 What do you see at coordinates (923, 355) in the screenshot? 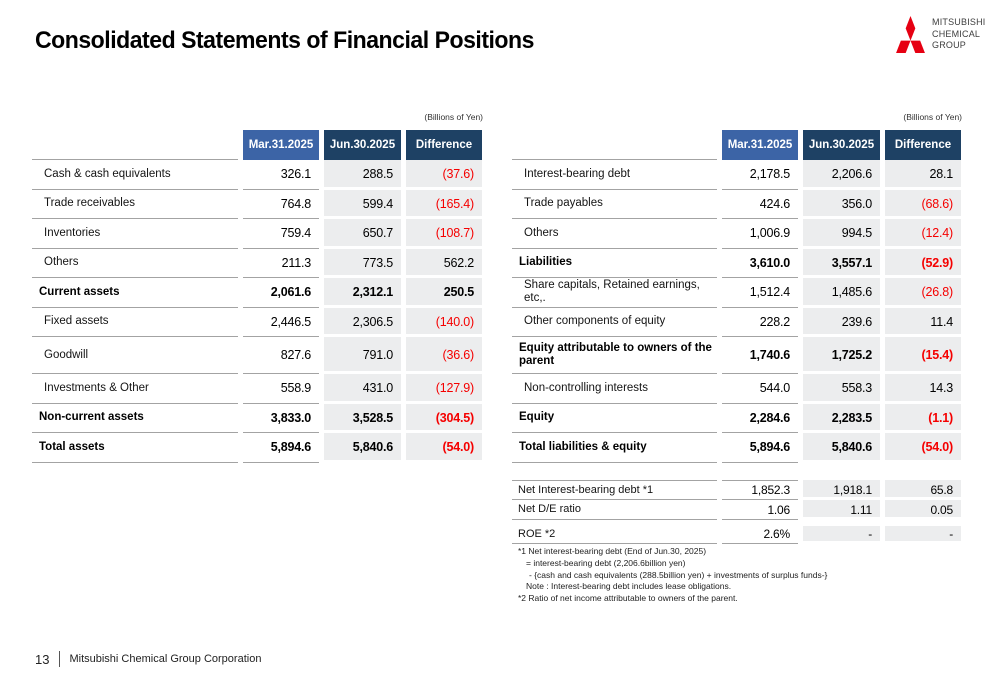
I see `value-diff: (15.4)` at bounding box center [923, 355].